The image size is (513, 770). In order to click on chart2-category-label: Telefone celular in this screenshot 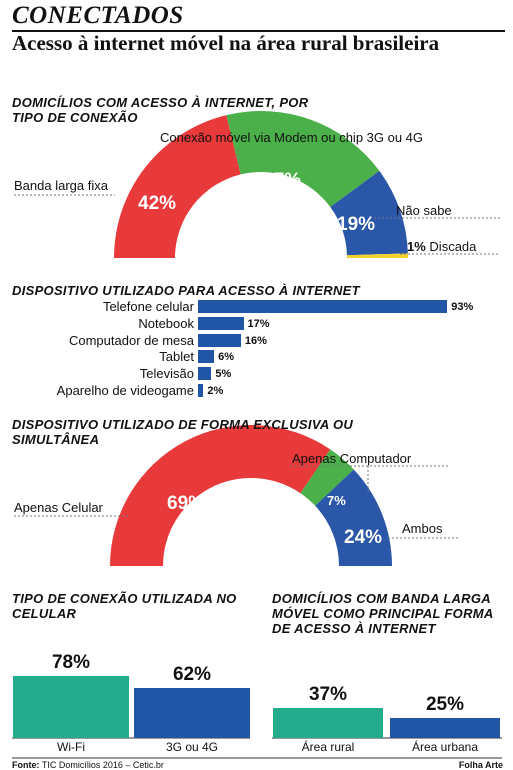, I will do `click(148, 306)`.